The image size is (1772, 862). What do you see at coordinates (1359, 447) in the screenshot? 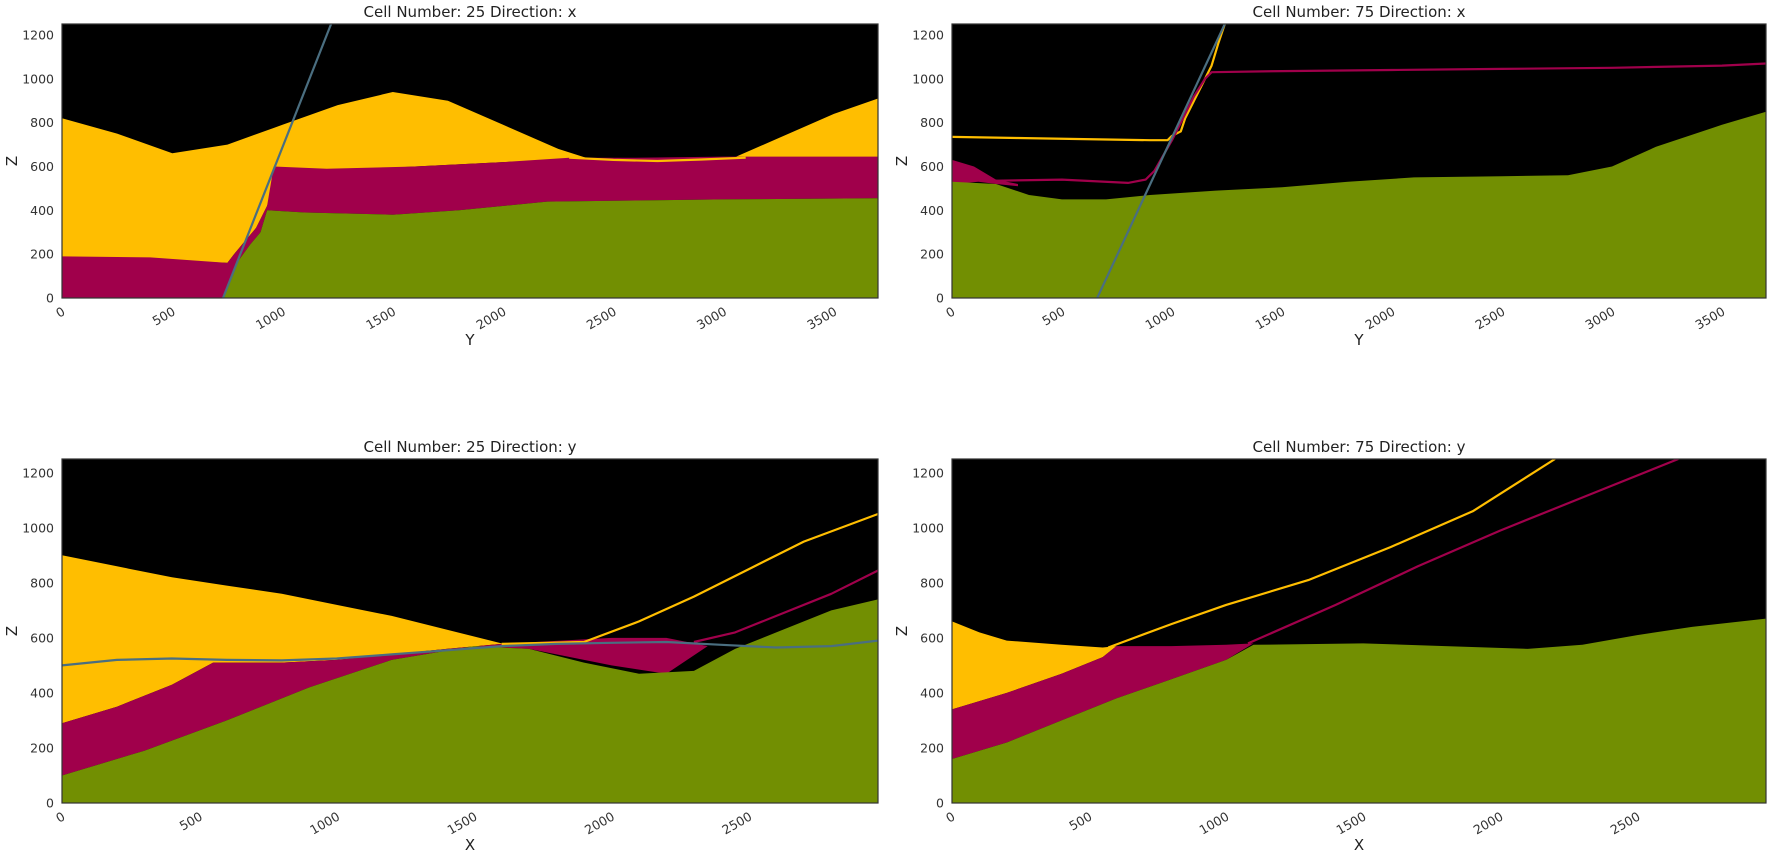
I see `chart-title: Cell Number: 75 Direction: y` at bounding box center [1359, 447].